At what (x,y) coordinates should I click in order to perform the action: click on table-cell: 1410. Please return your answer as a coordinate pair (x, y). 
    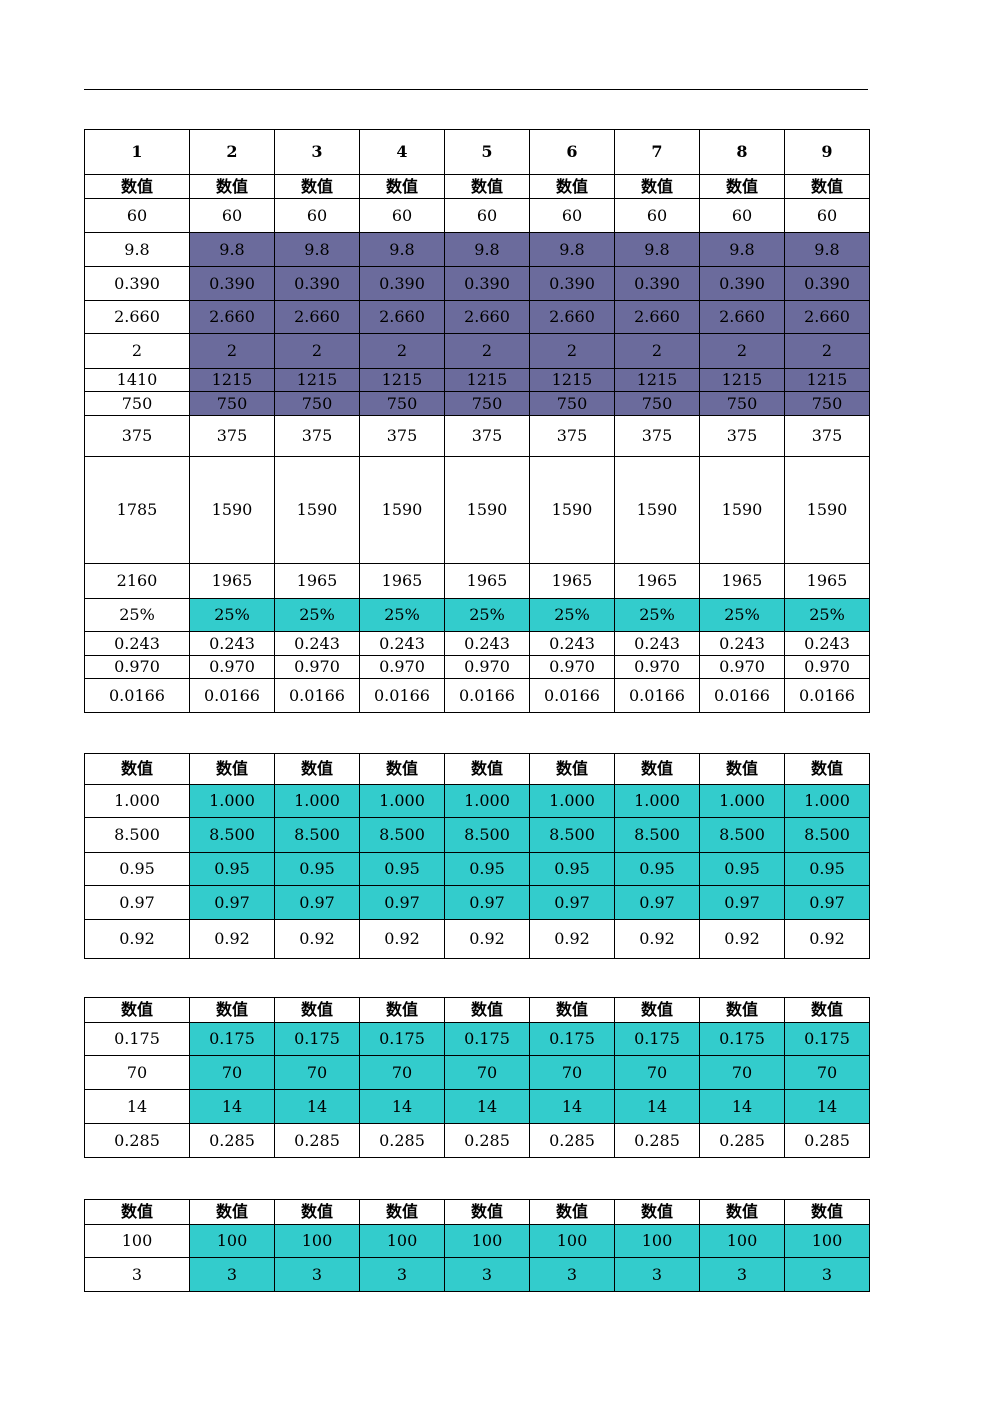
    Looking at the image, I should click on (137, 380).